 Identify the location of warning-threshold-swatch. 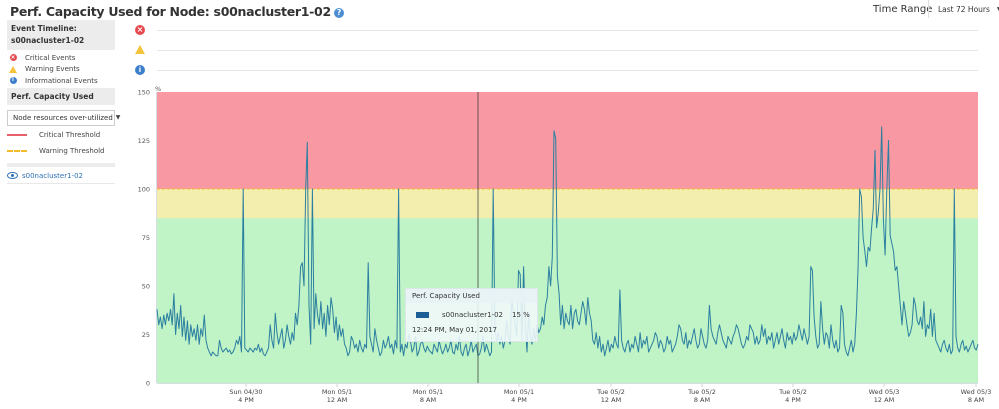
(17, 150).